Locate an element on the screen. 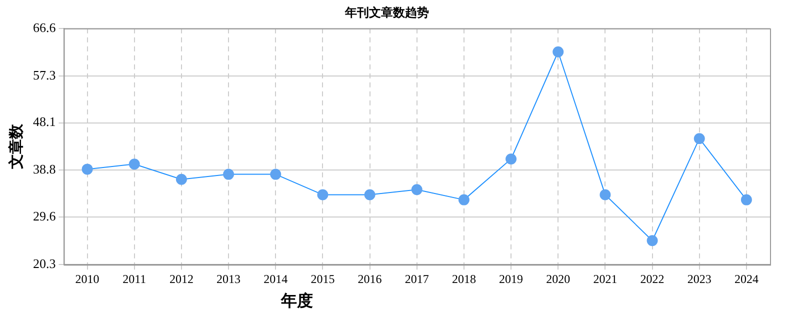 Image resolution: width=790 pixels, height=330 pixels. x-tick-label: 2021 is located at coordinates (605, 279).